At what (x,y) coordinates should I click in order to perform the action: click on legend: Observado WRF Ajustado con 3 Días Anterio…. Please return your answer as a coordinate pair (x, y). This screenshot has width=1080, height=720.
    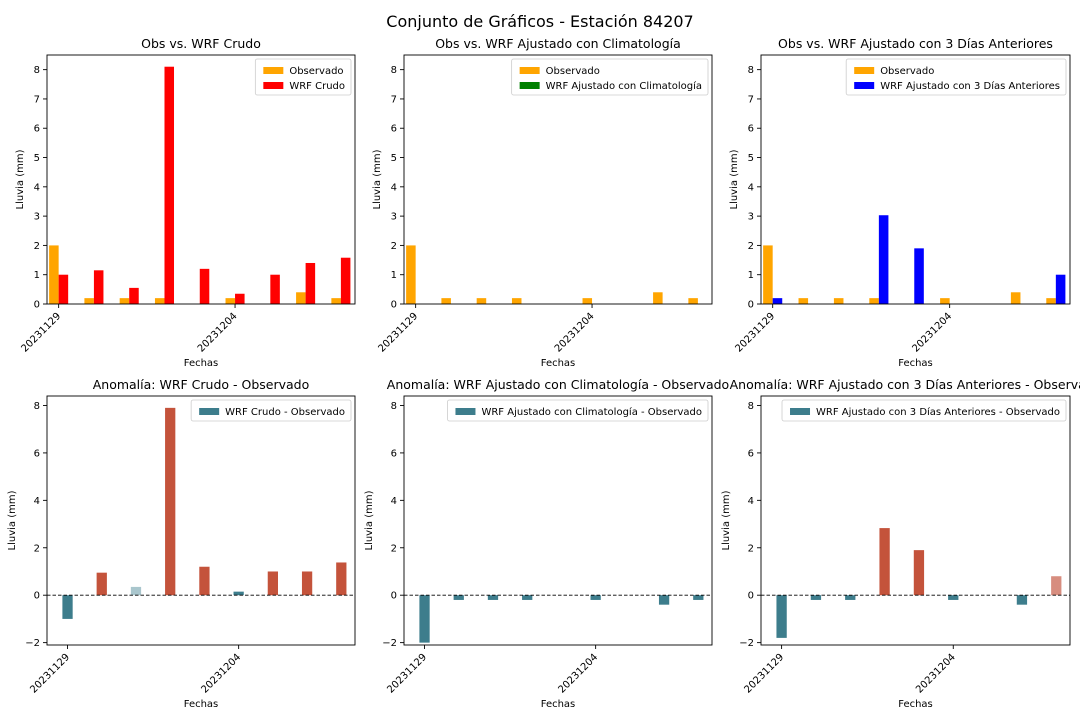
    Looking at the image, I should click on (956, 77).